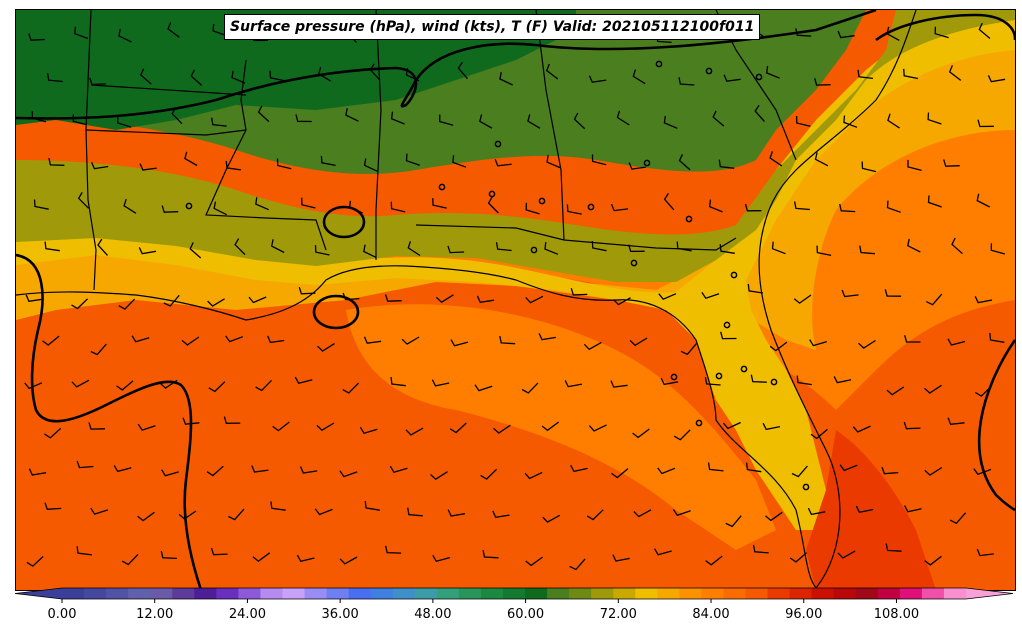 This screenshot has height=633, width=1022. I want to click on colorbar-tick-label: 36.00, so click(340, 614).